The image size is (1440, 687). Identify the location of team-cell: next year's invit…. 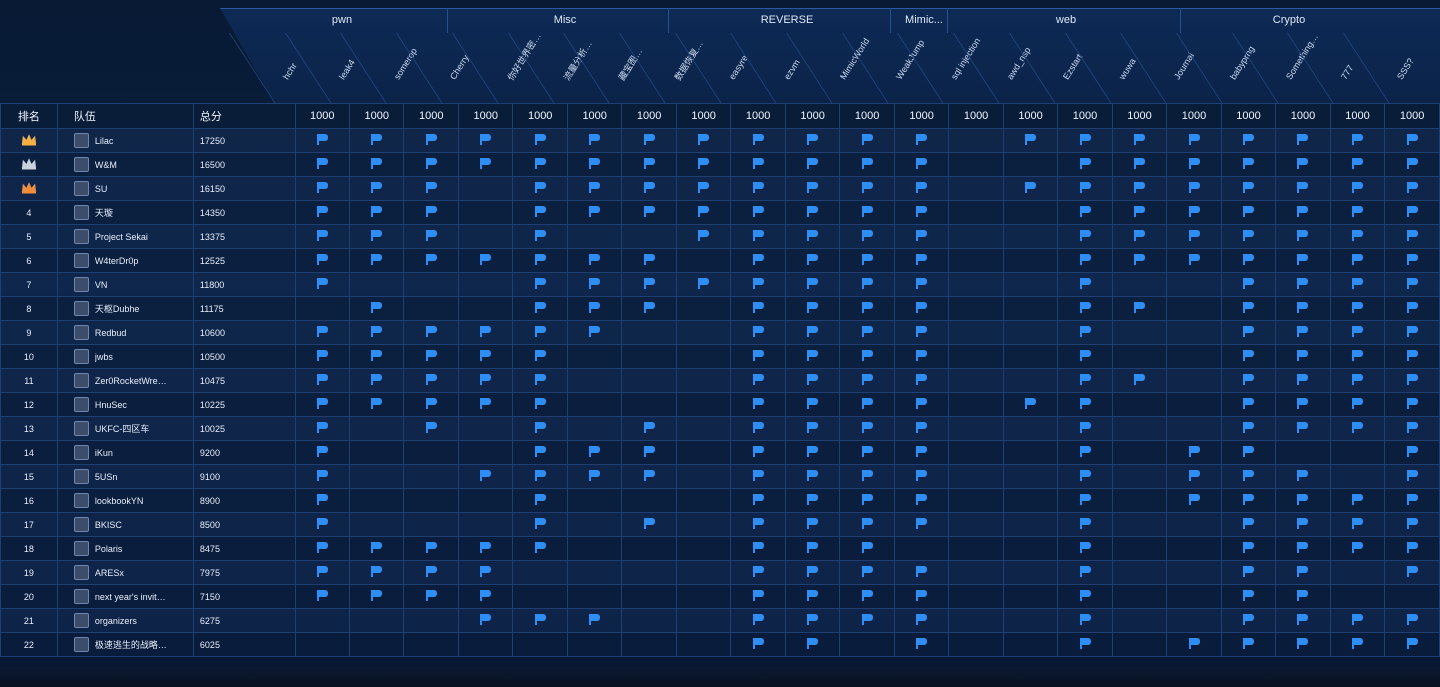
(125, 596).